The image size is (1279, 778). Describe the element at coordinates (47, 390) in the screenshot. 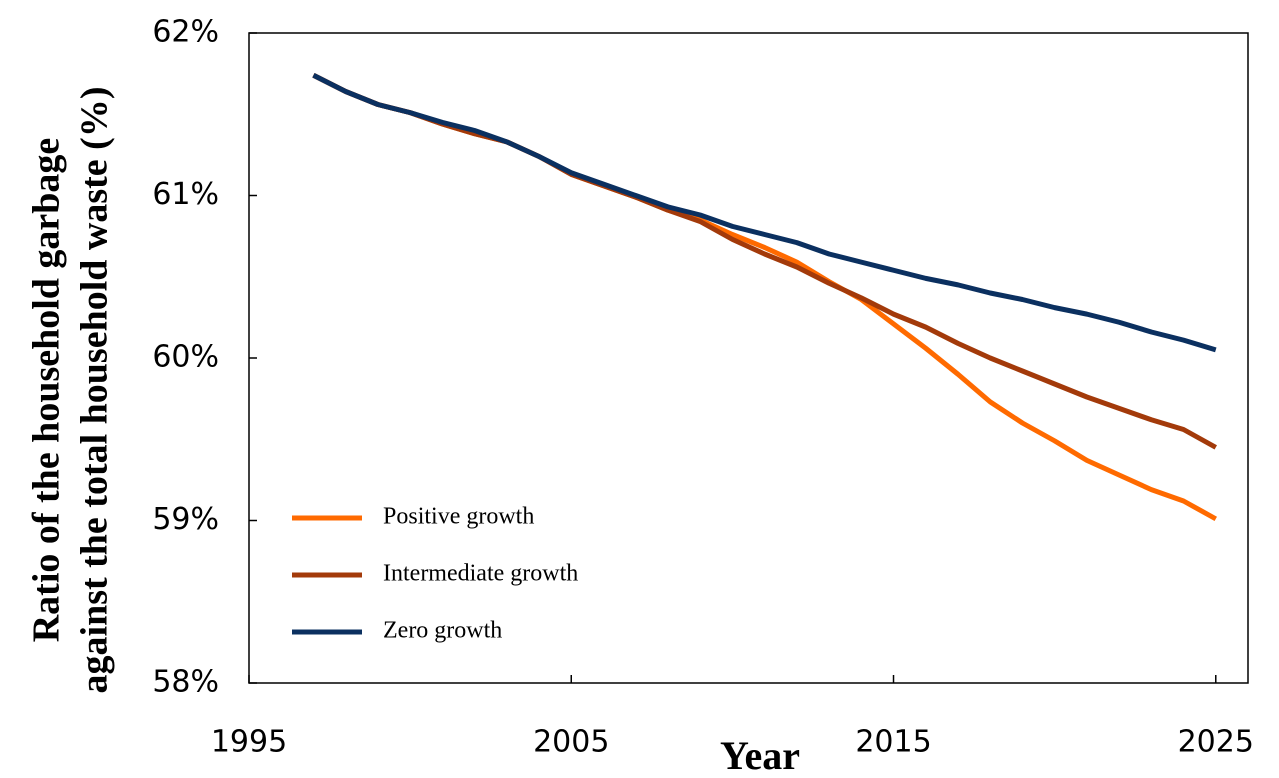

I see `y-axis-label: Ratio of the household garbage` at that location.